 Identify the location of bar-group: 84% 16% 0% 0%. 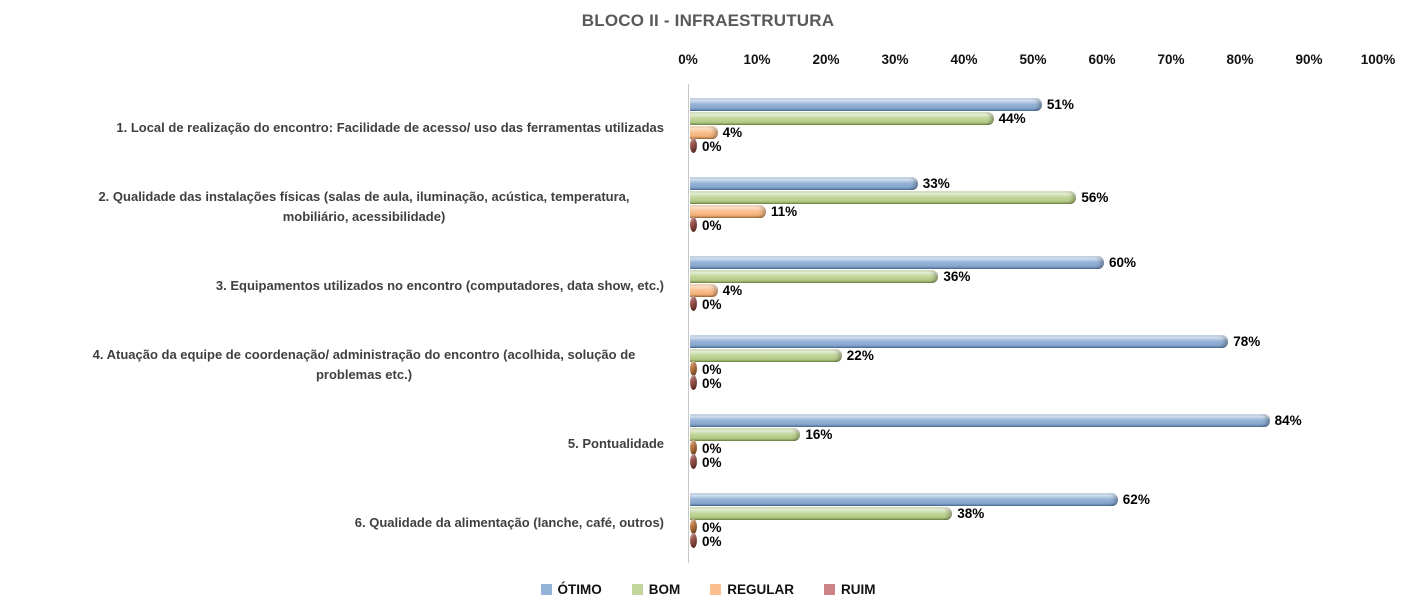
(996, 441).